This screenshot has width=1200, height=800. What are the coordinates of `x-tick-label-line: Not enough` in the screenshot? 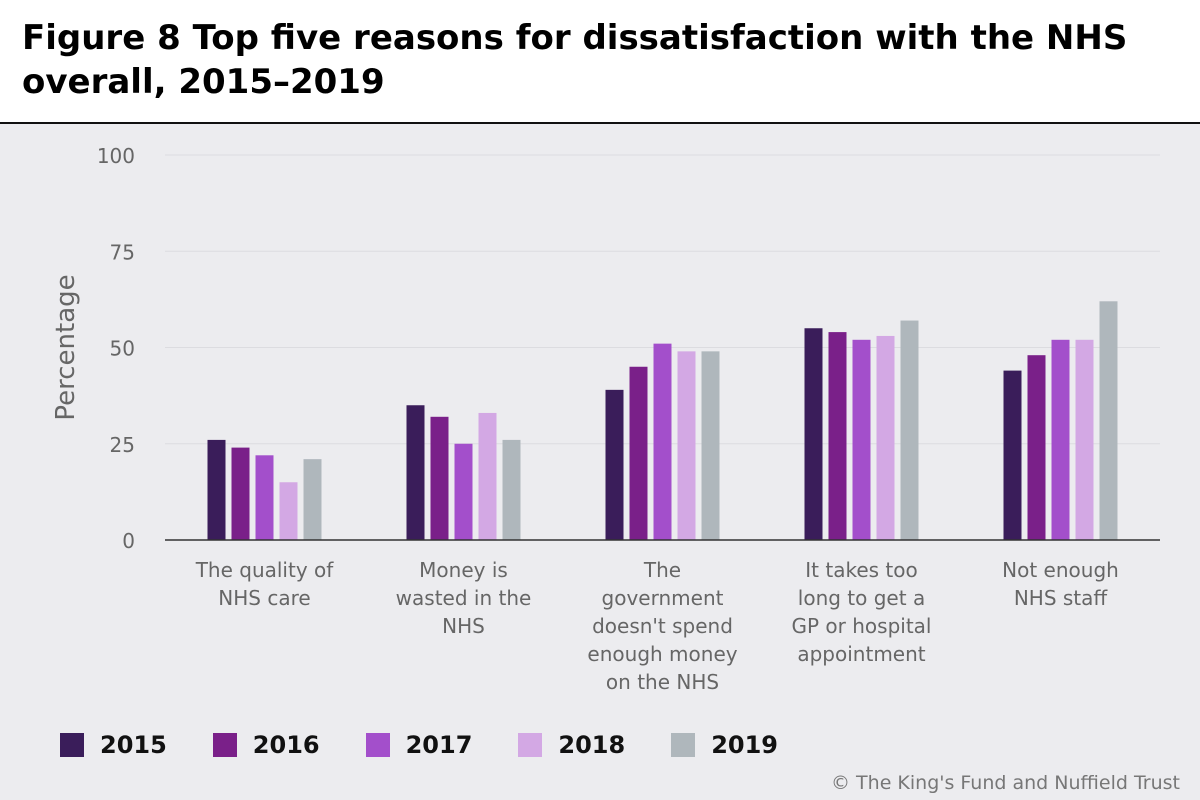 It's located at (1060, 570).